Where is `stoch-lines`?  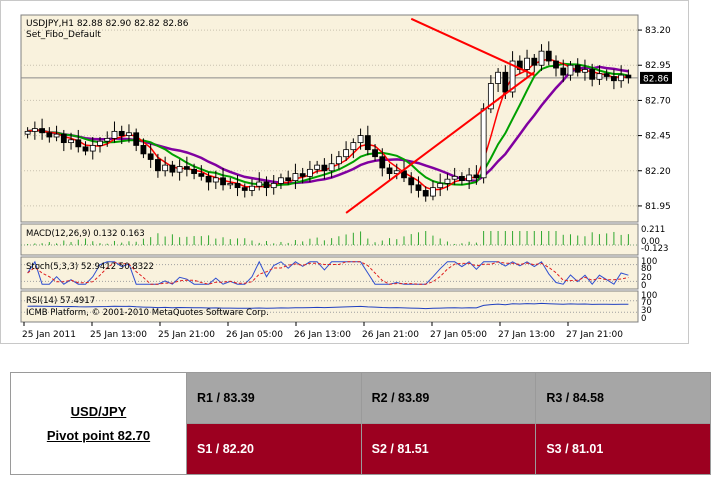 stoch-lines is located at coordinates (329, 273).